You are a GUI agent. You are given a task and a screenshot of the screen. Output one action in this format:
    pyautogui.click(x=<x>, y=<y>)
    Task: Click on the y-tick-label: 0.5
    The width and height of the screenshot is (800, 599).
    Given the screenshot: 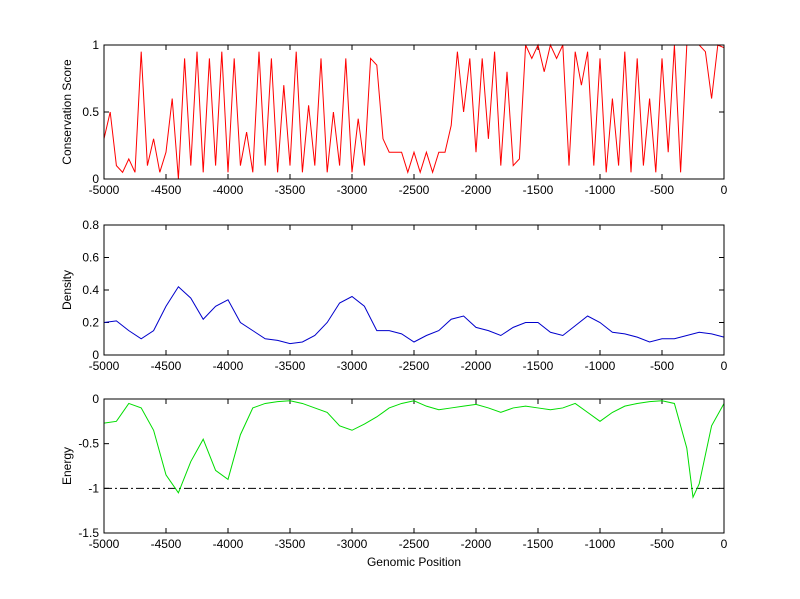 What is the action you would take?
    pyautogui.click(x=90, y=112)
    